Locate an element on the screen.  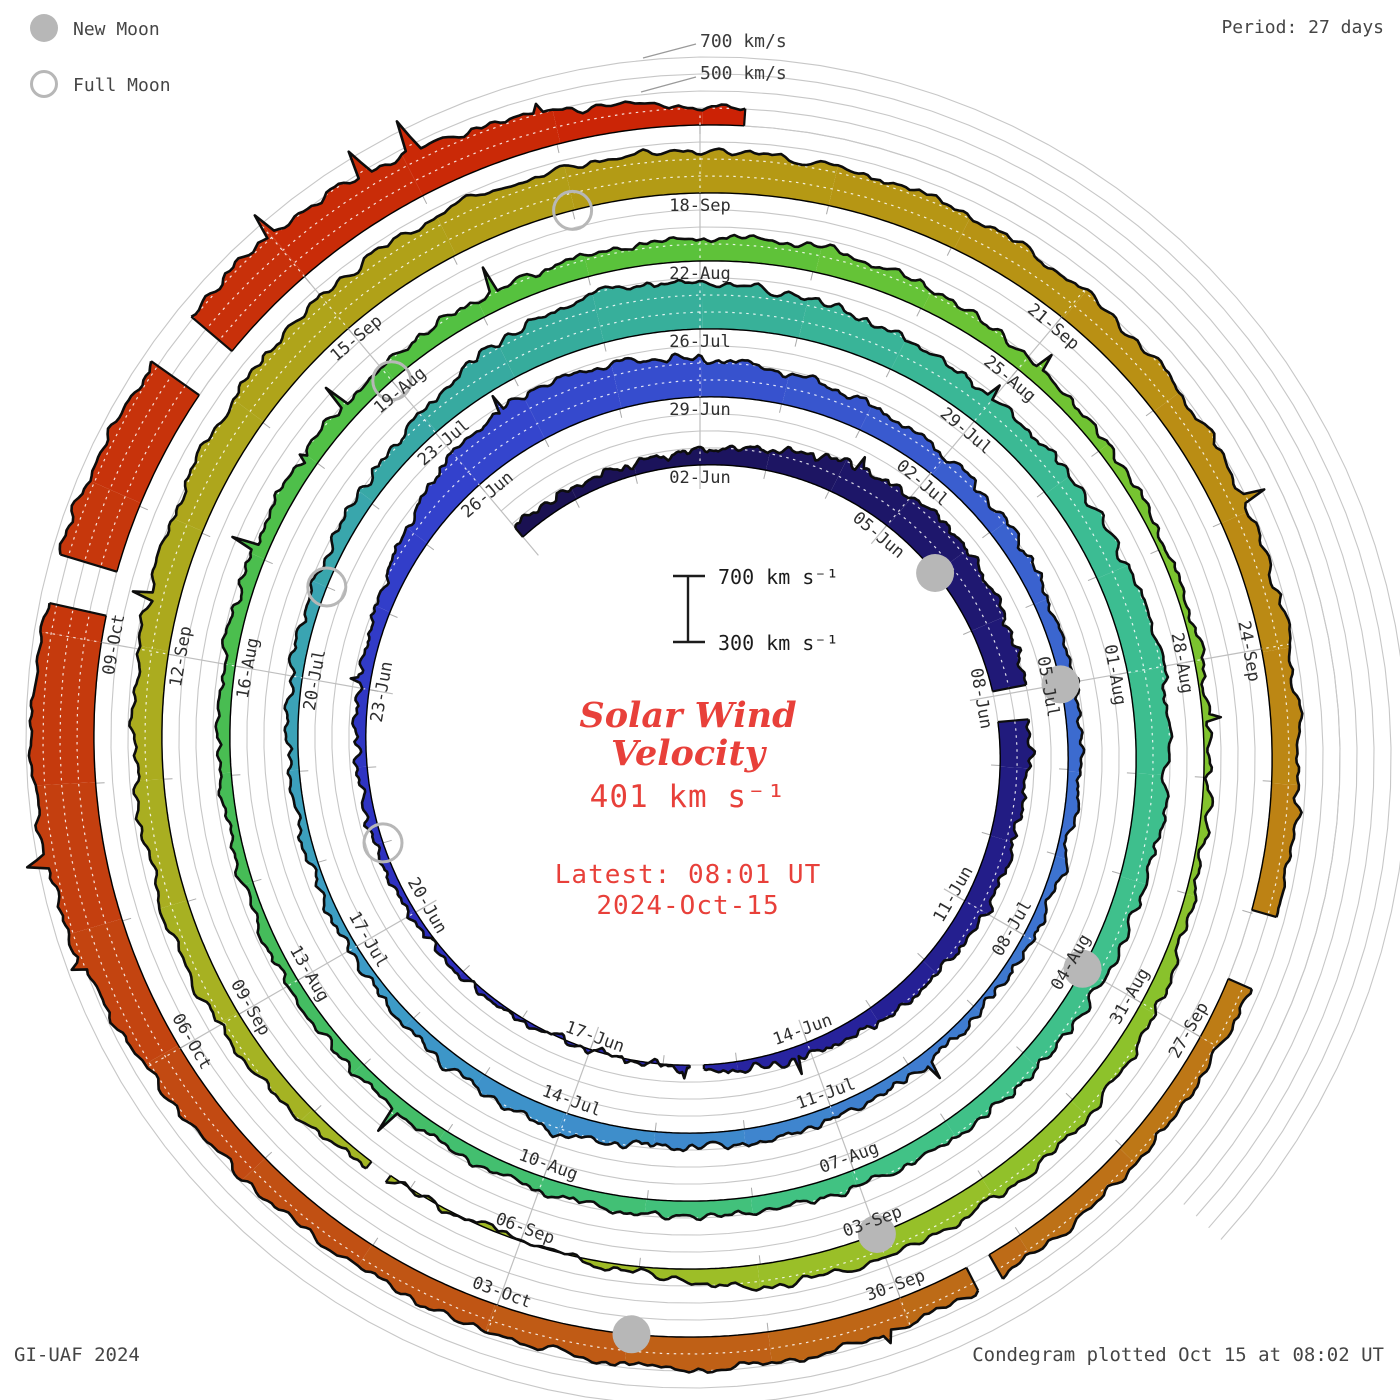
chart-title-line2: Velocity is located at coordinates (688, 753).